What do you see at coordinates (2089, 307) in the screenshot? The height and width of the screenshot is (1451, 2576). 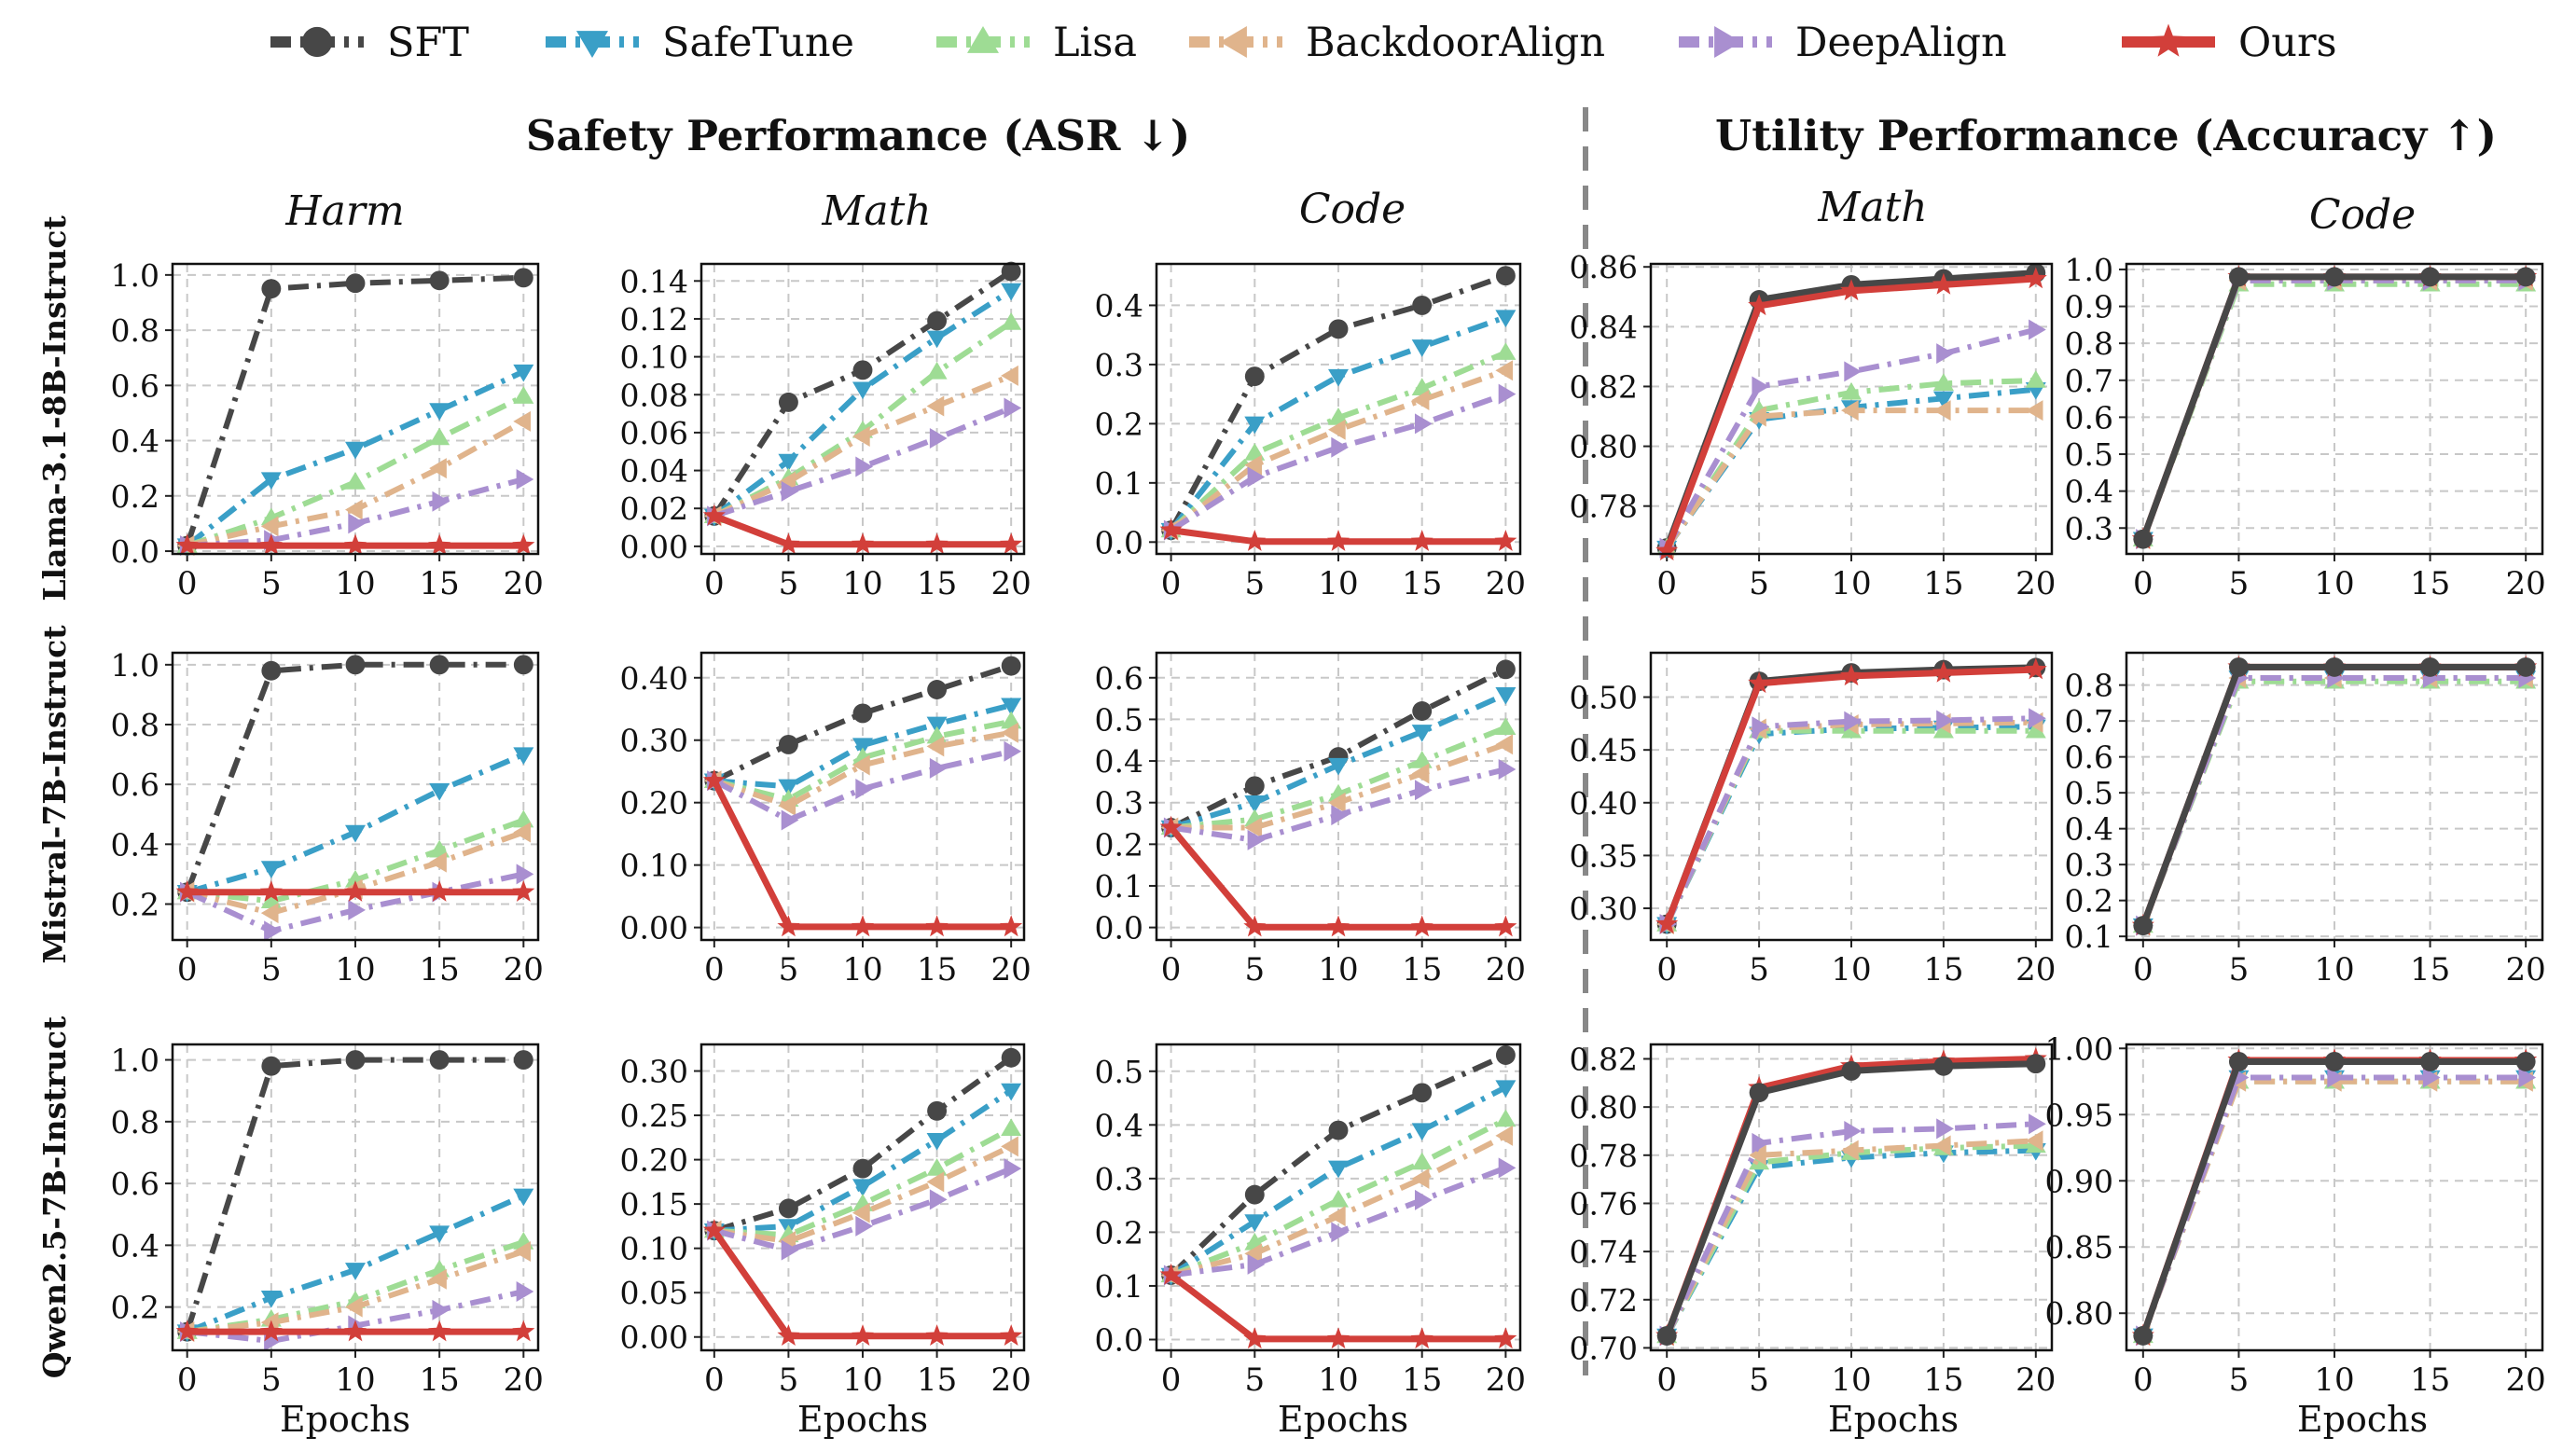 I see `y-tick-label: 0.9` at bounding box center [2089, 307].